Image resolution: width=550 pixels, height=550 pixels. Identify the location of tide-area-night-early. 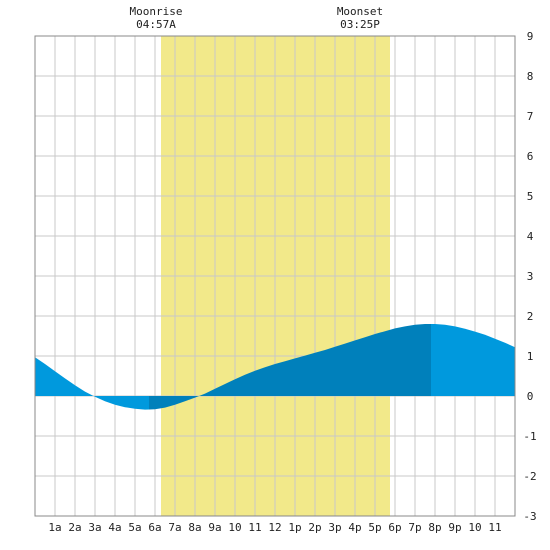
(92, 383).